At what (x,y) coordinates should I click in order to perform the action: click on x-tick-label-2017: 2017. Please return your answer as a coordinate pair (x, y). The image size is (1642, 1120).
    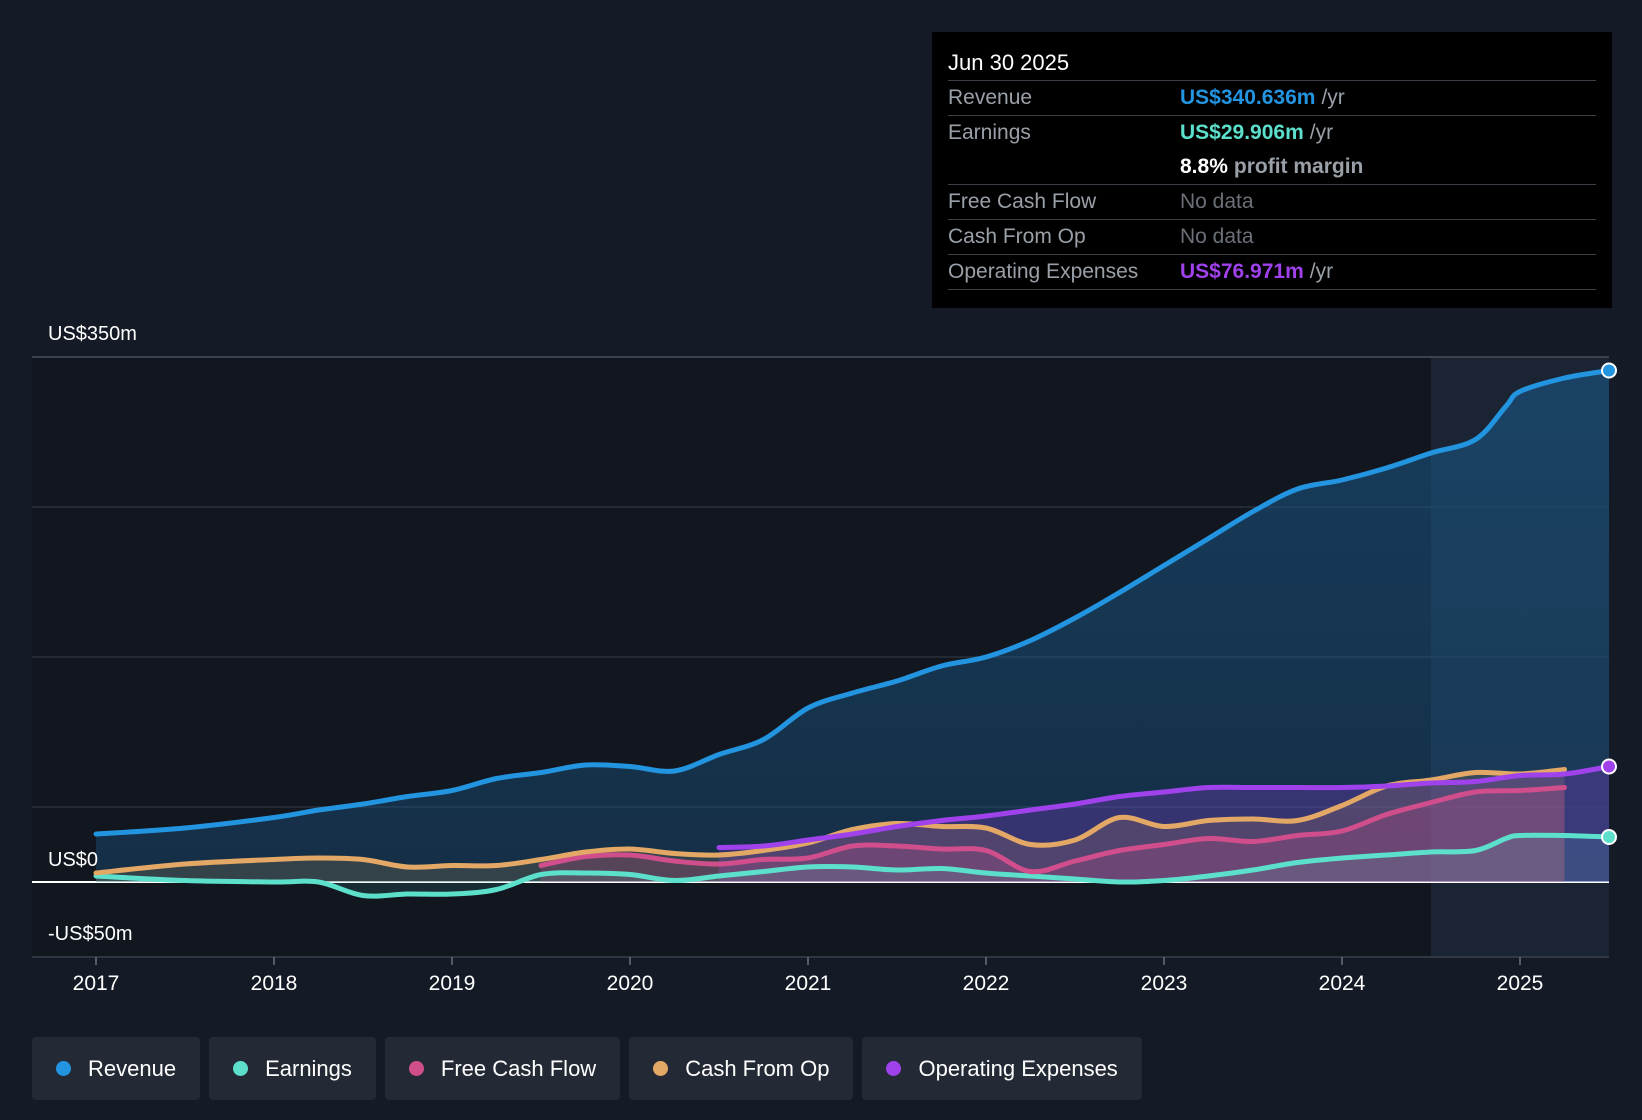
    Looking at the image, I should click on (96, 983).